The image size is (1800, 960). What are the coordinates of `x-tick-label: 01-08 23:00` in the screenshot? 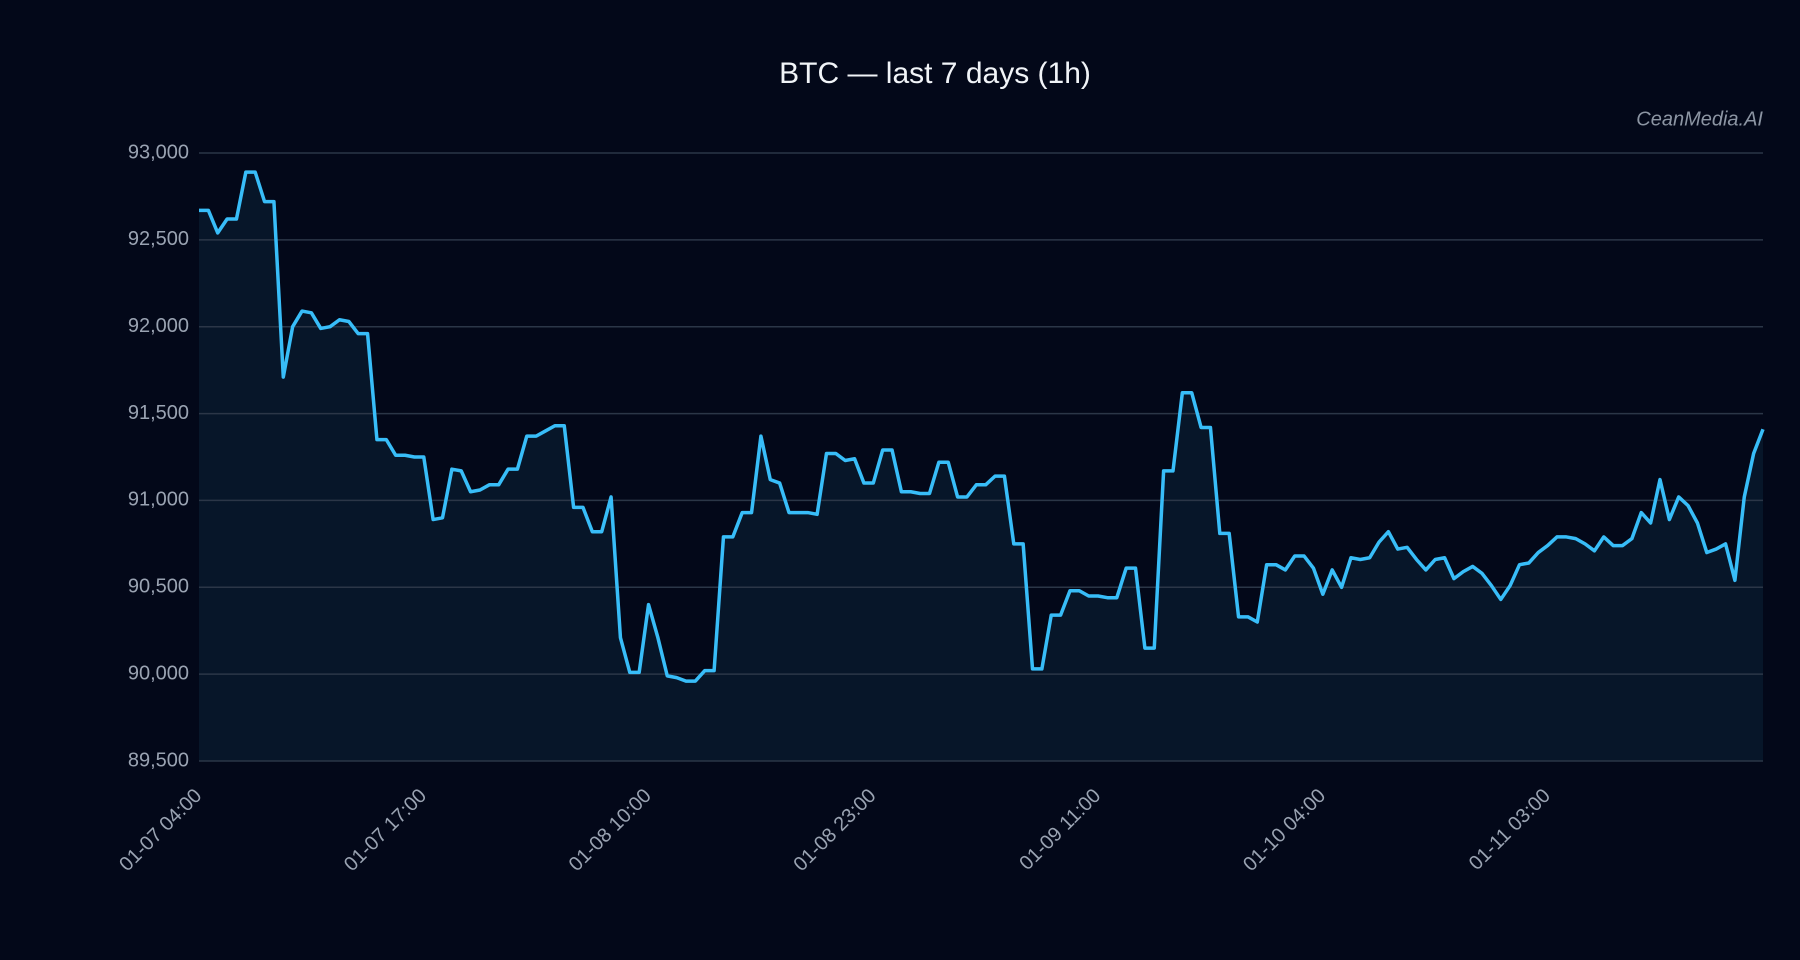 It's located at (835, 830).